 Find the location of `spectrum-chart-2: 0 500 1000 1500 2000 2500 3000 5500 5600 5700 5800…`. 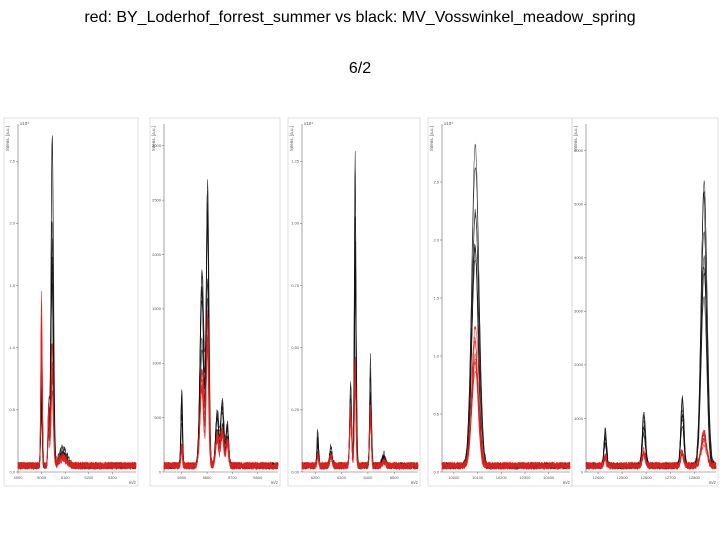

spectrum-chart-2: 0 500 1000 1500 2000 2500 3000 5500 5600 5700 5800… is located at coordinates (215, 302).